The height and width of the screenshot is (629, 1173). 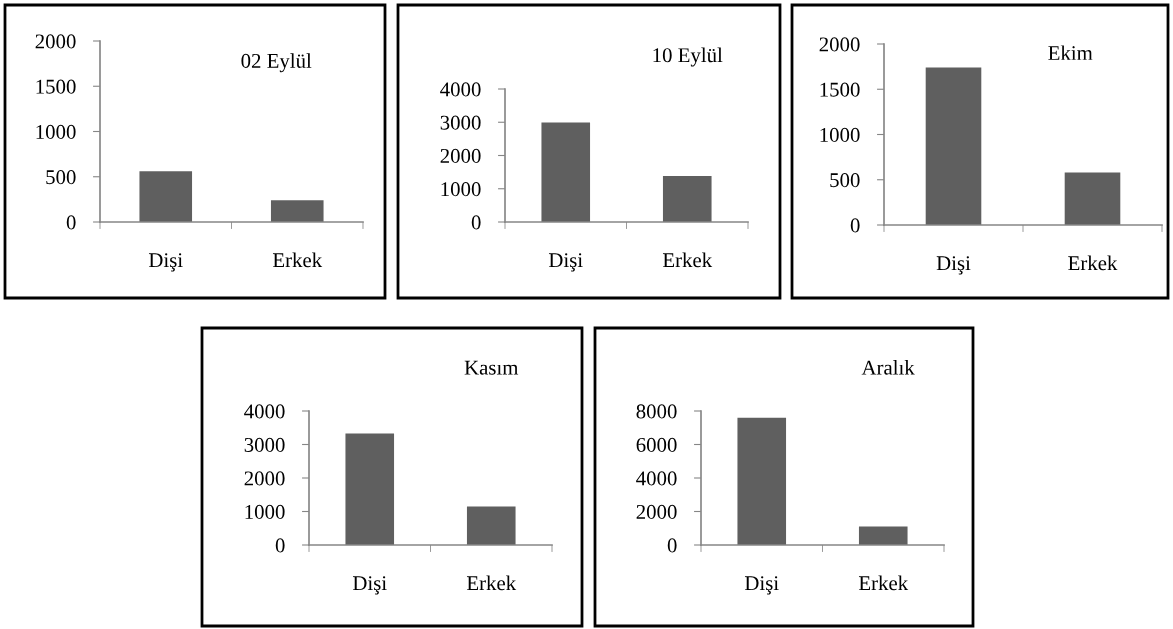 I want to click on chart-title: 10 Eylül, so click(x=688, y=57).